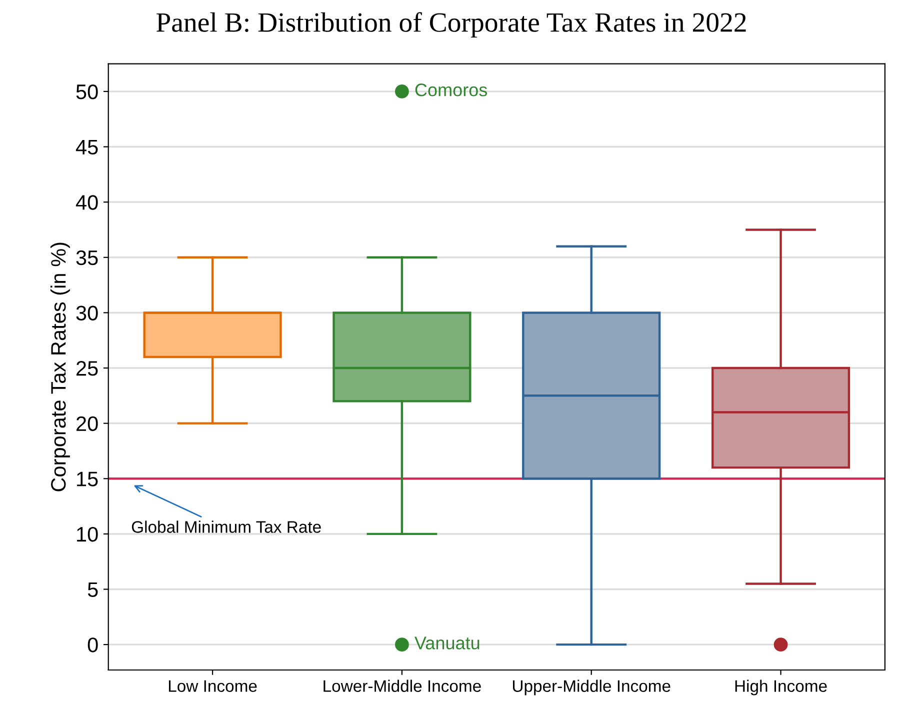 The width and height of the screenshot is (903, 709). What do you see at coordinates (451, 25) in the screenshot?
I see `chart-title: Panel B: Distribution of Corporate Tax Rates in 2022` at bounding box center [451, 25].